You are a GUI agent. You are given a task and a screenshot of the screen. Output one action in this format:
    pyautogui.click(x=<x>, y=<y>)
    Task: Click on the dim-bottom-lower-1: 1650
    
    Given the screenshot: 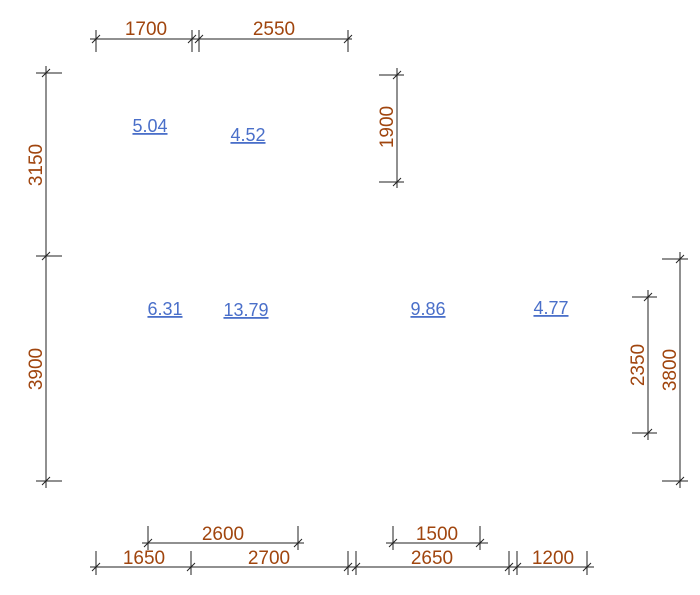 What is the action you would take?
    pyautogui.click(x=144, y=558)
    